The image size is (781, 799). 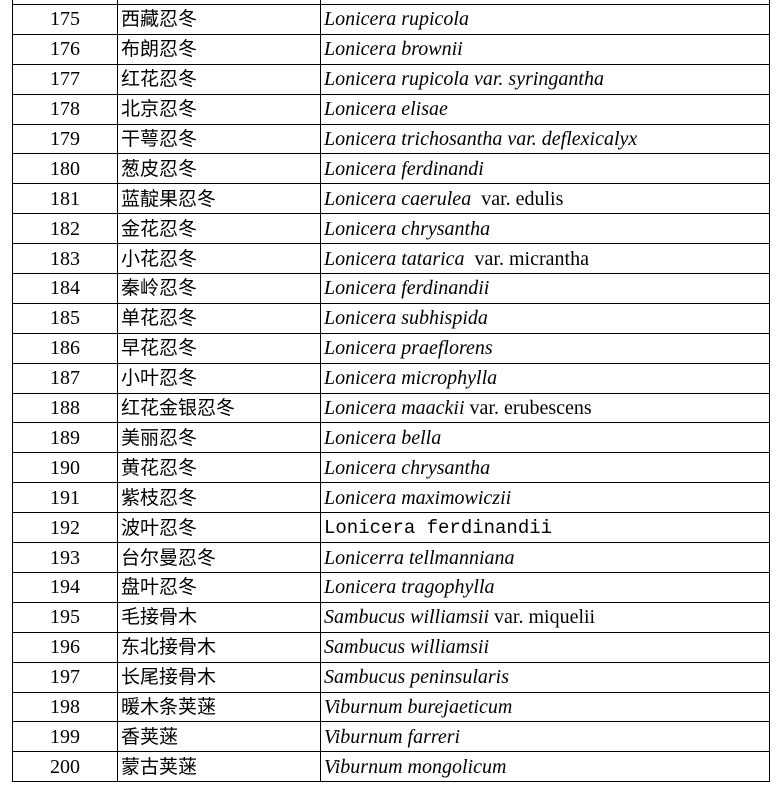 I want to click on chinese-name: 葱皮忍冬, so click(x=219, y=169).